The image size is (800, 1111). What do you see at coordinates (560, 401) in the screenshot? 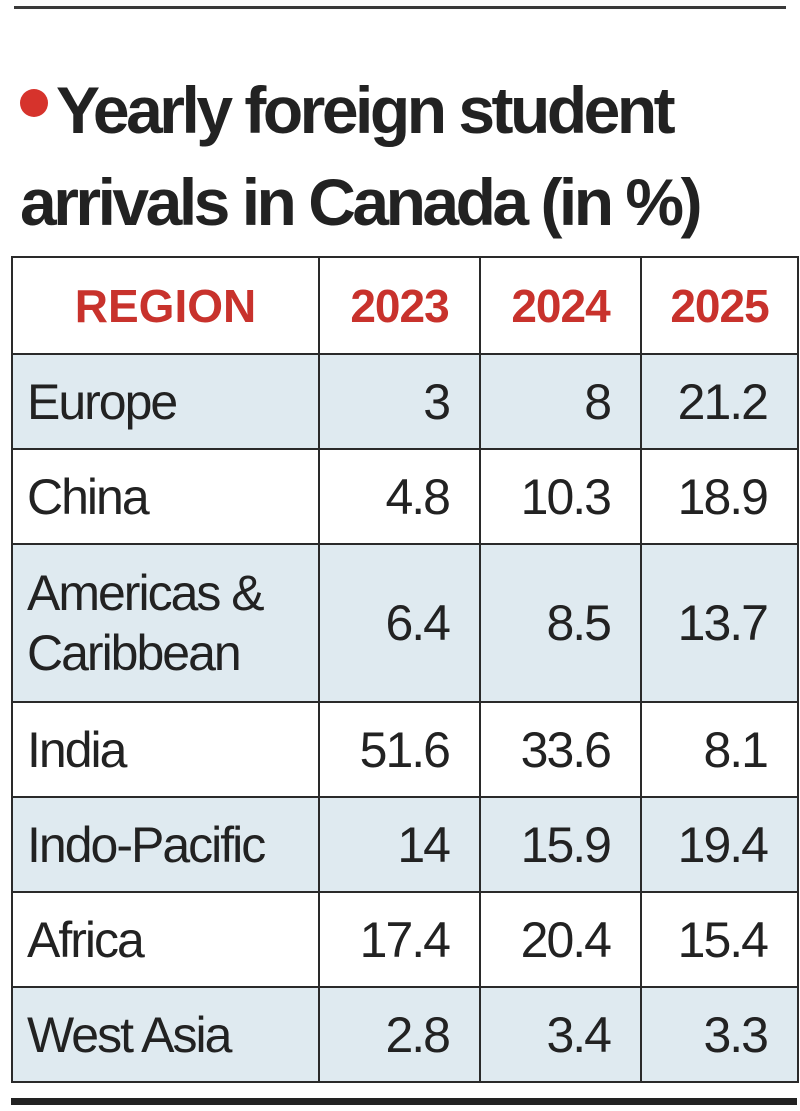
I see `value-cell-2024: 8` at bounding box center [560, 401].